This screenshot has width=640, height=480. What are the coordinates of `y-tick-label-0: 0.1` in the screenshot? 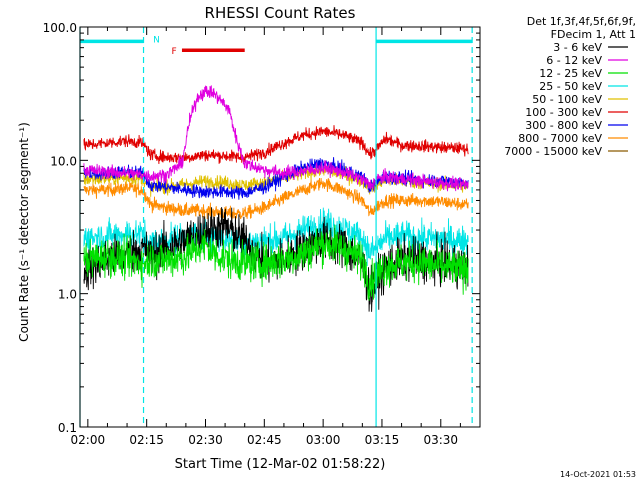 It's located at (67, 428).